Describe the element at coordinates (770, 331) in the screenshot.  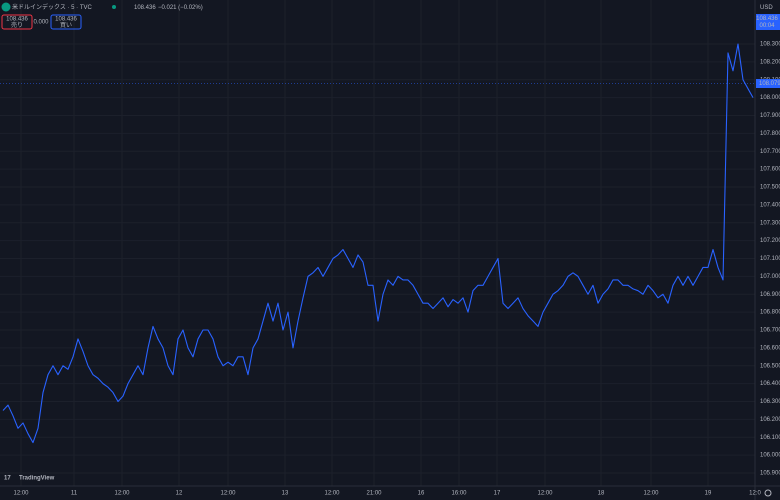
I see `y-tick-label: 106.700` at that location.